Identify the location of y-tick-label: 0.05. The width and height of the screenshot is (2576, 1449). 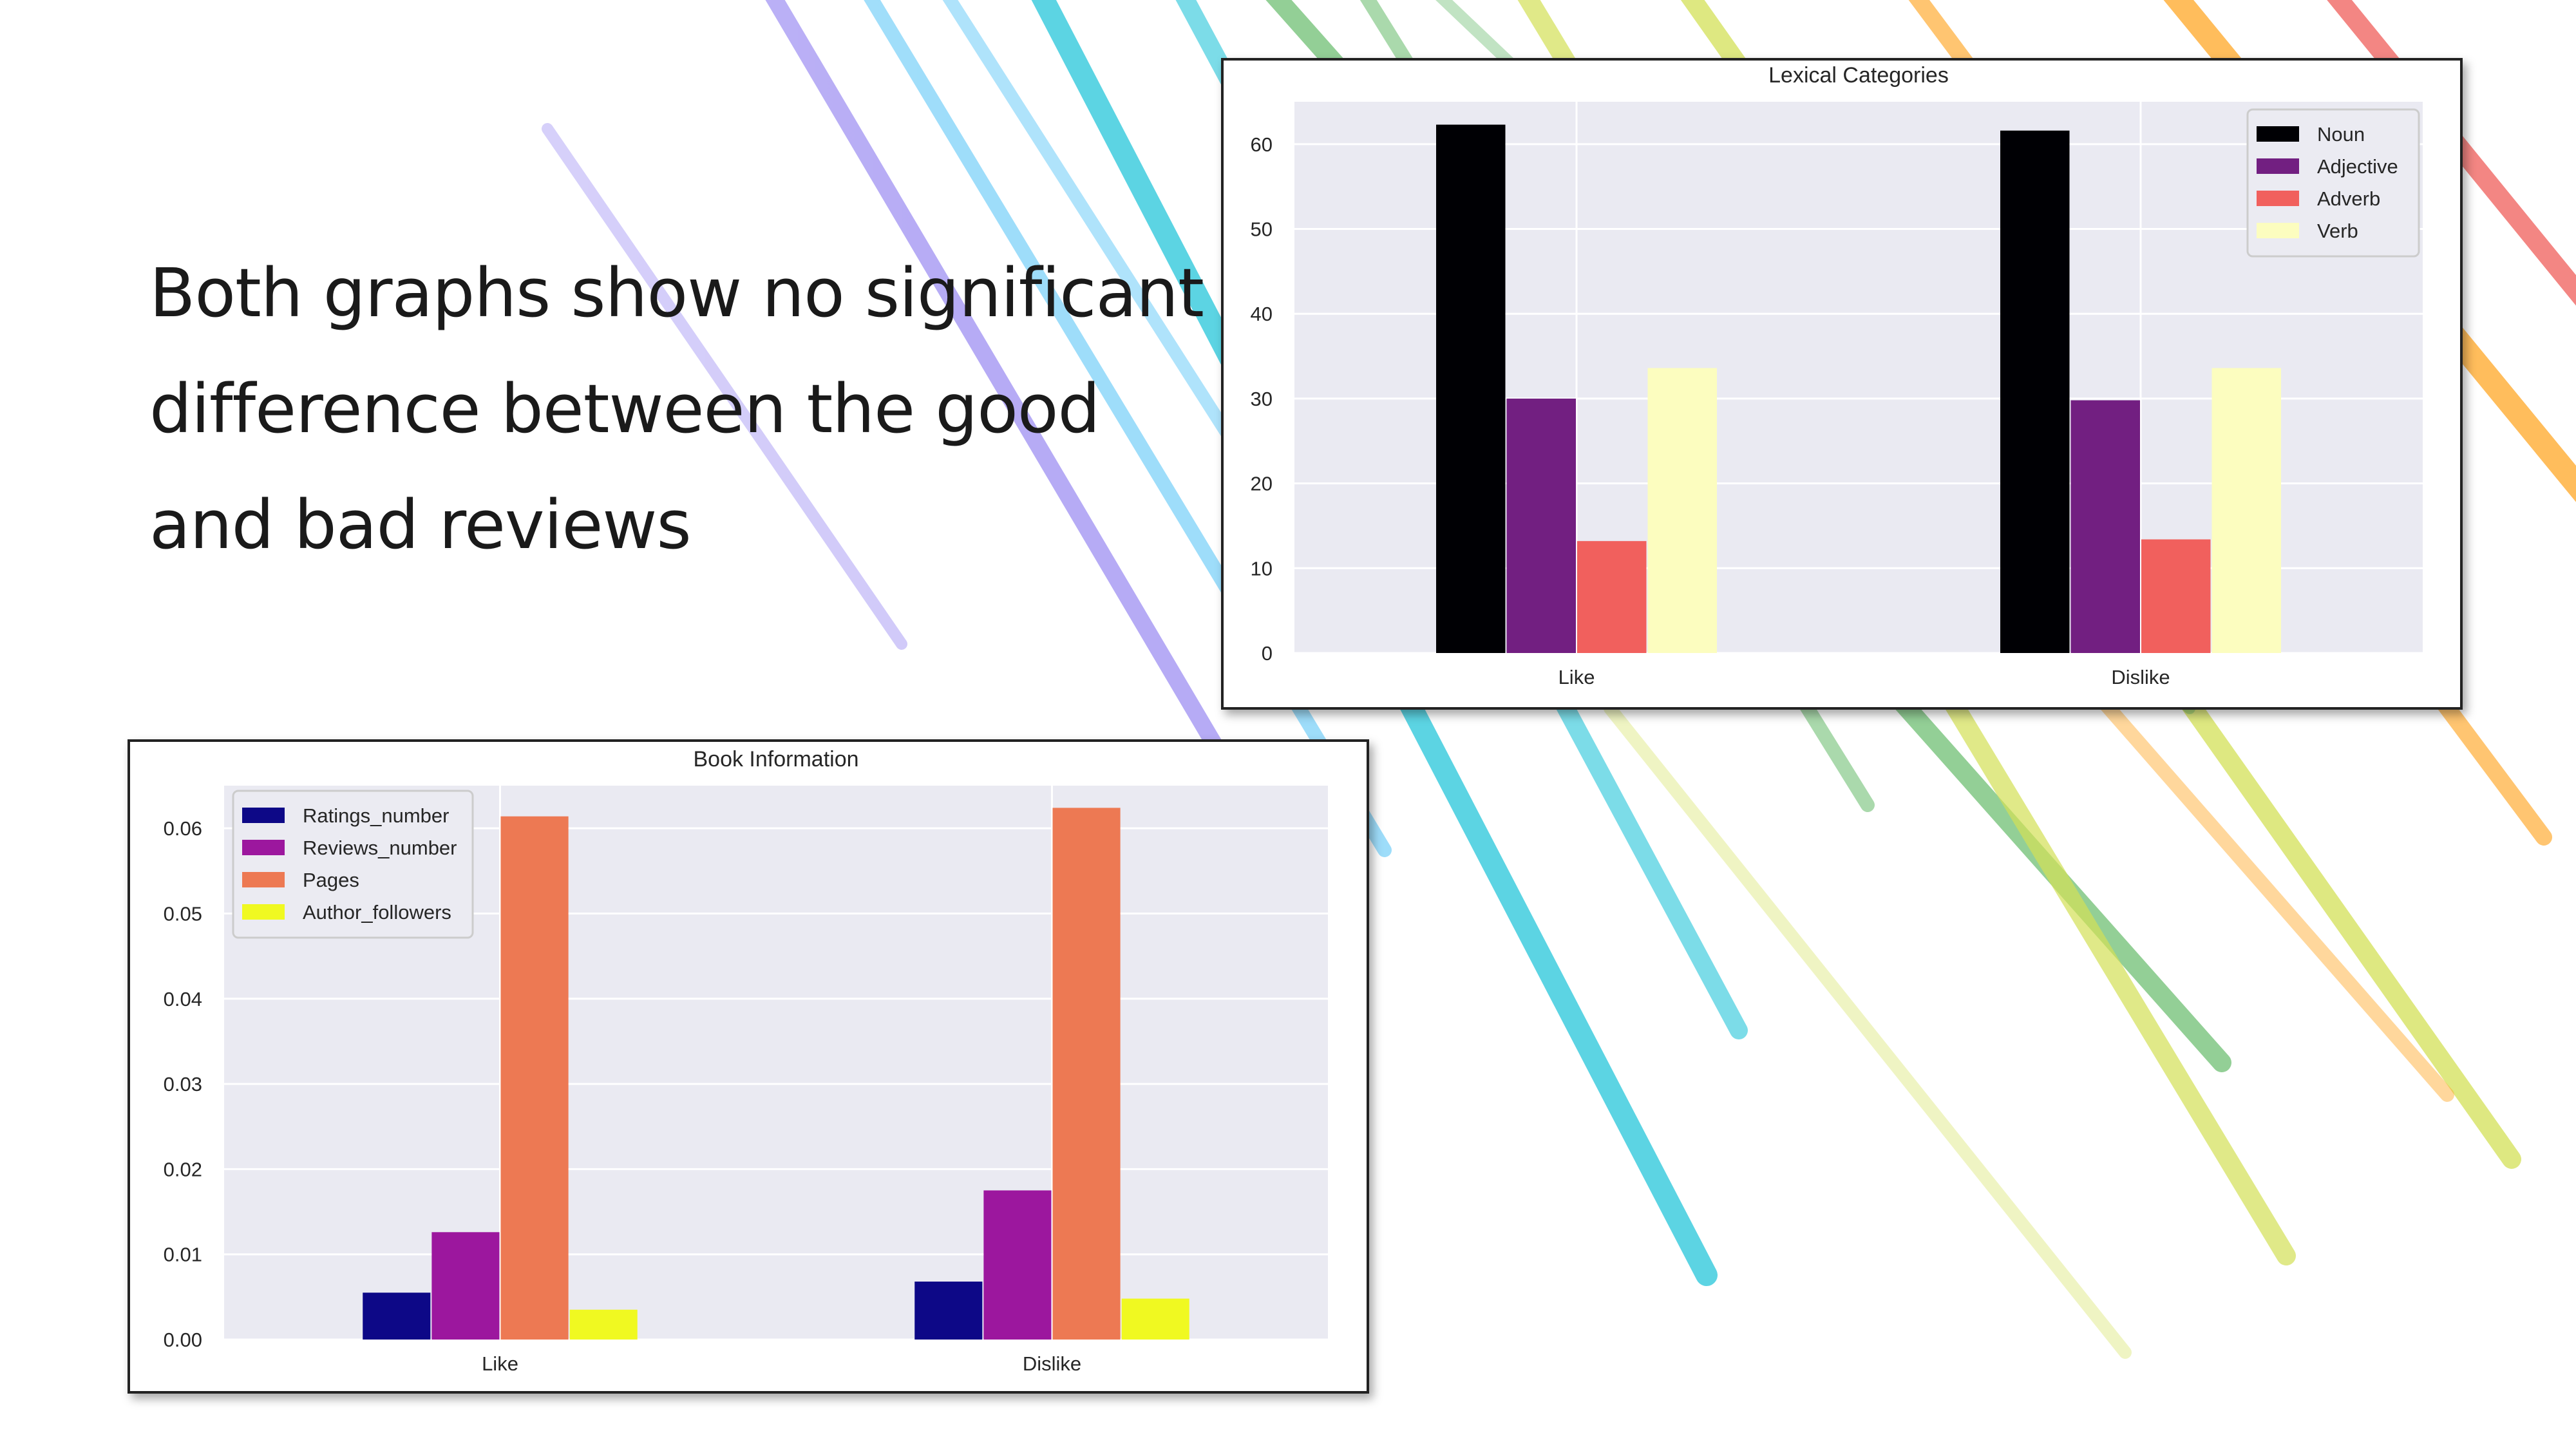
(183, 913).